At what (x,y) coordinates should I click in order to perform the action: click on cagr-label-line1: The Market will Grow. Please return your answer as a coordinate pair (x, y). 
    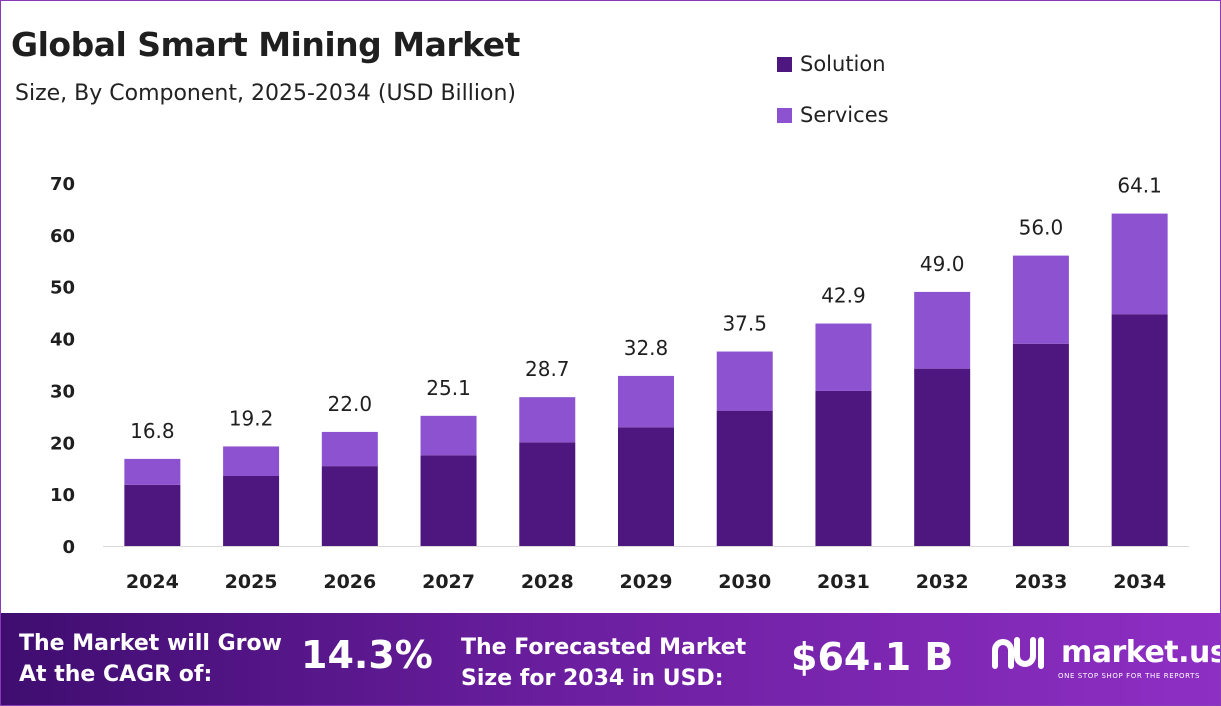
    Looking at the image, I should click on (150, 643).